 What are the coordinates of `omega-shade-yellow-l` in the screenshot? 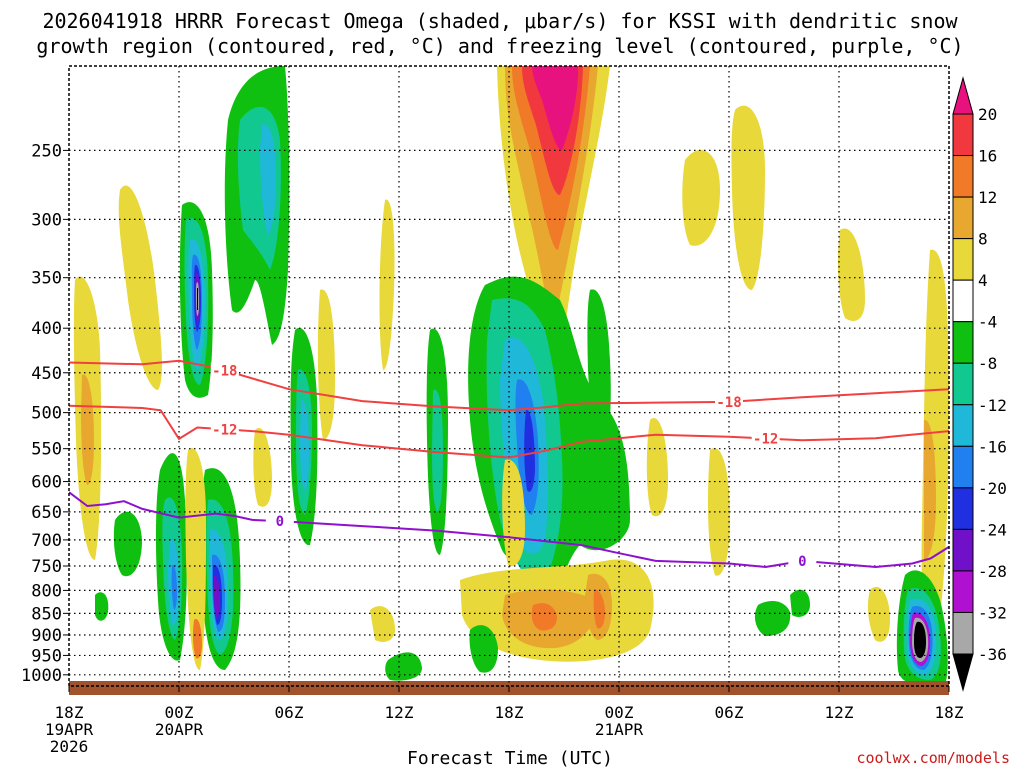 It's located at (382, 624).